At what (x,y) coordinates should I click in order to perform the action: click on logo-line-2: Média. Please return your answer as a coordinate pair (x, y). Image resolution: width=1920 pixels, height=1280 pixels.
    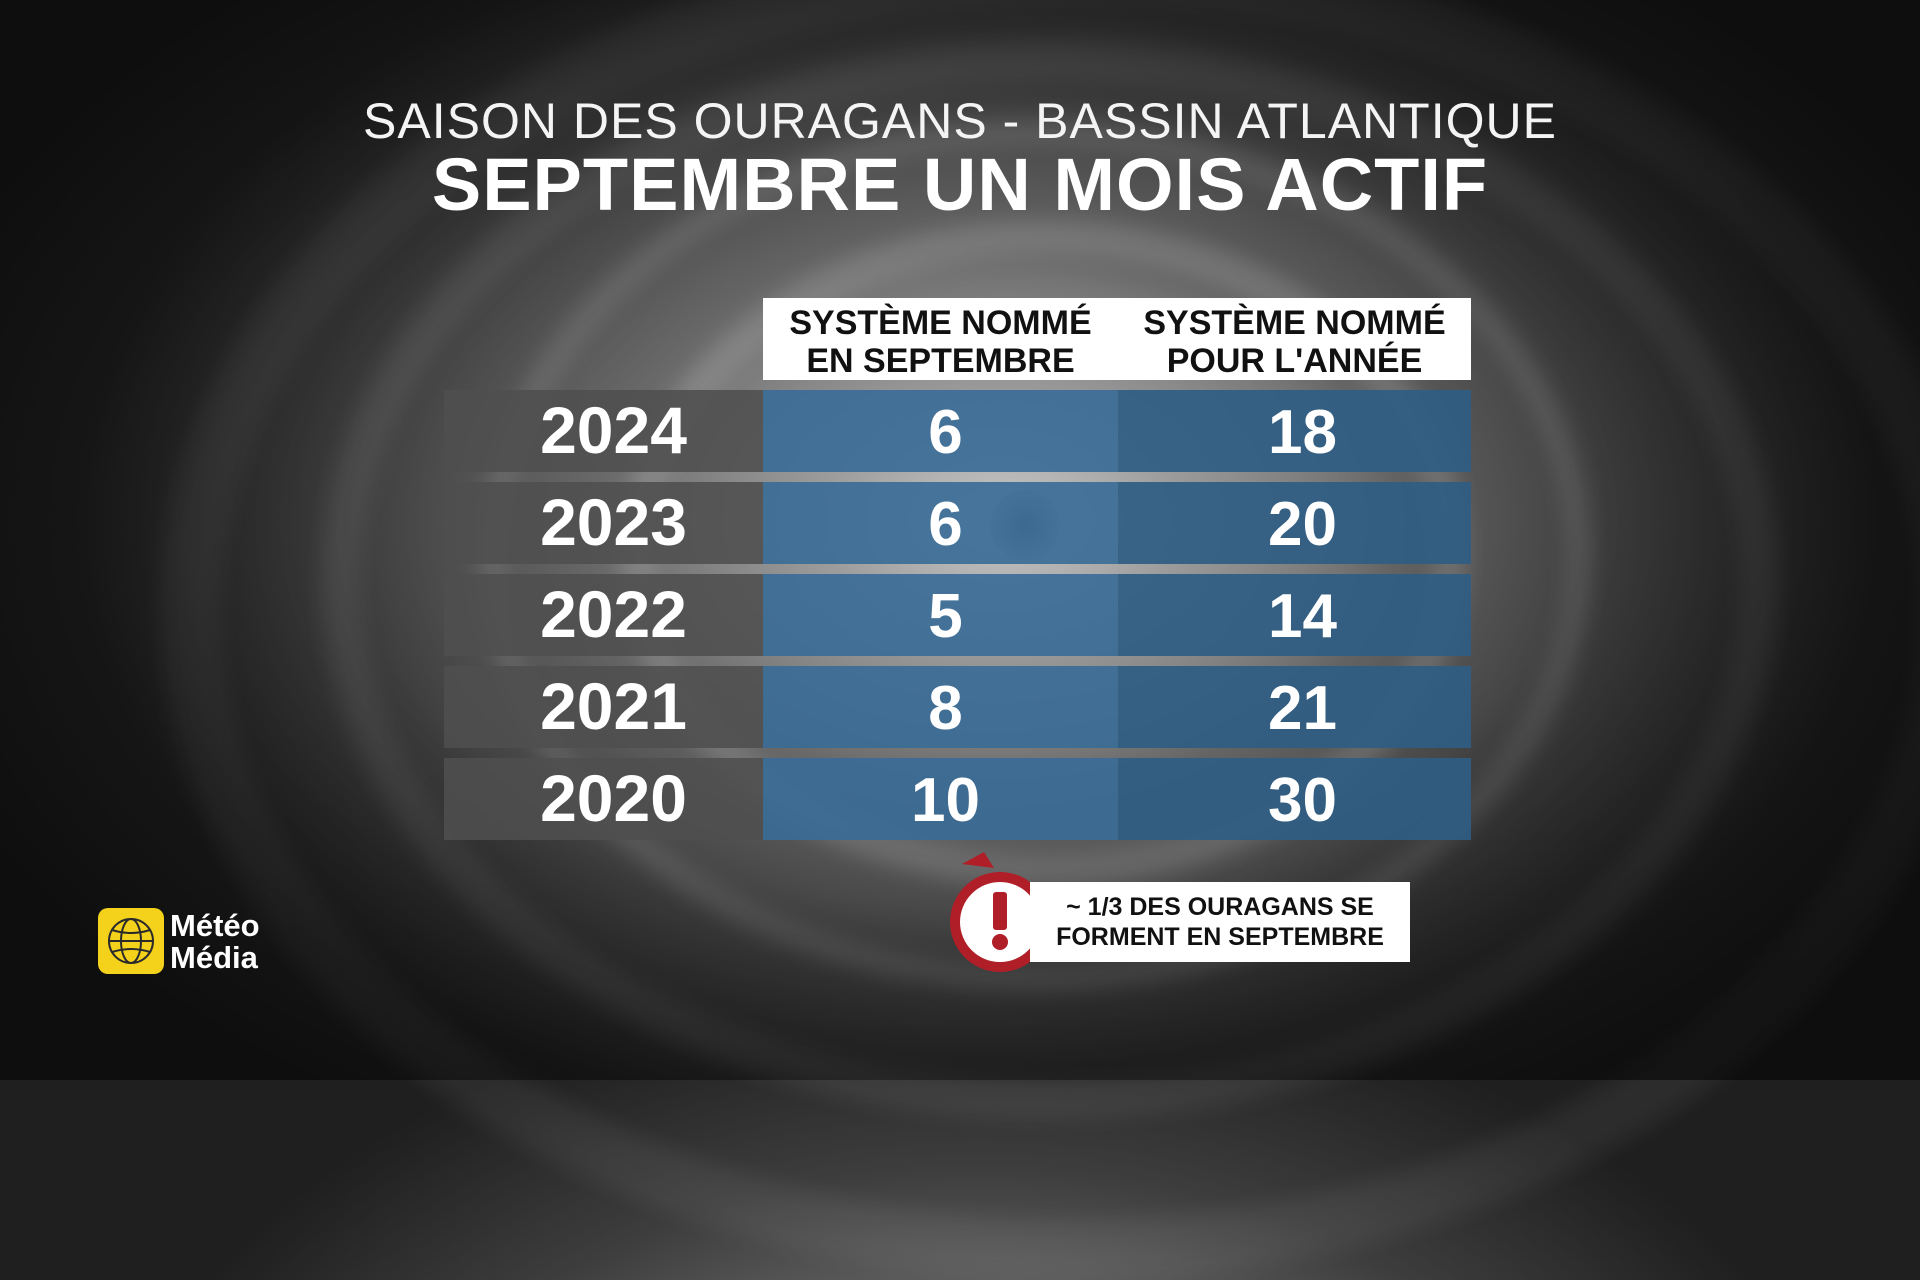
    Looking at the image, I should click on (214, 957).